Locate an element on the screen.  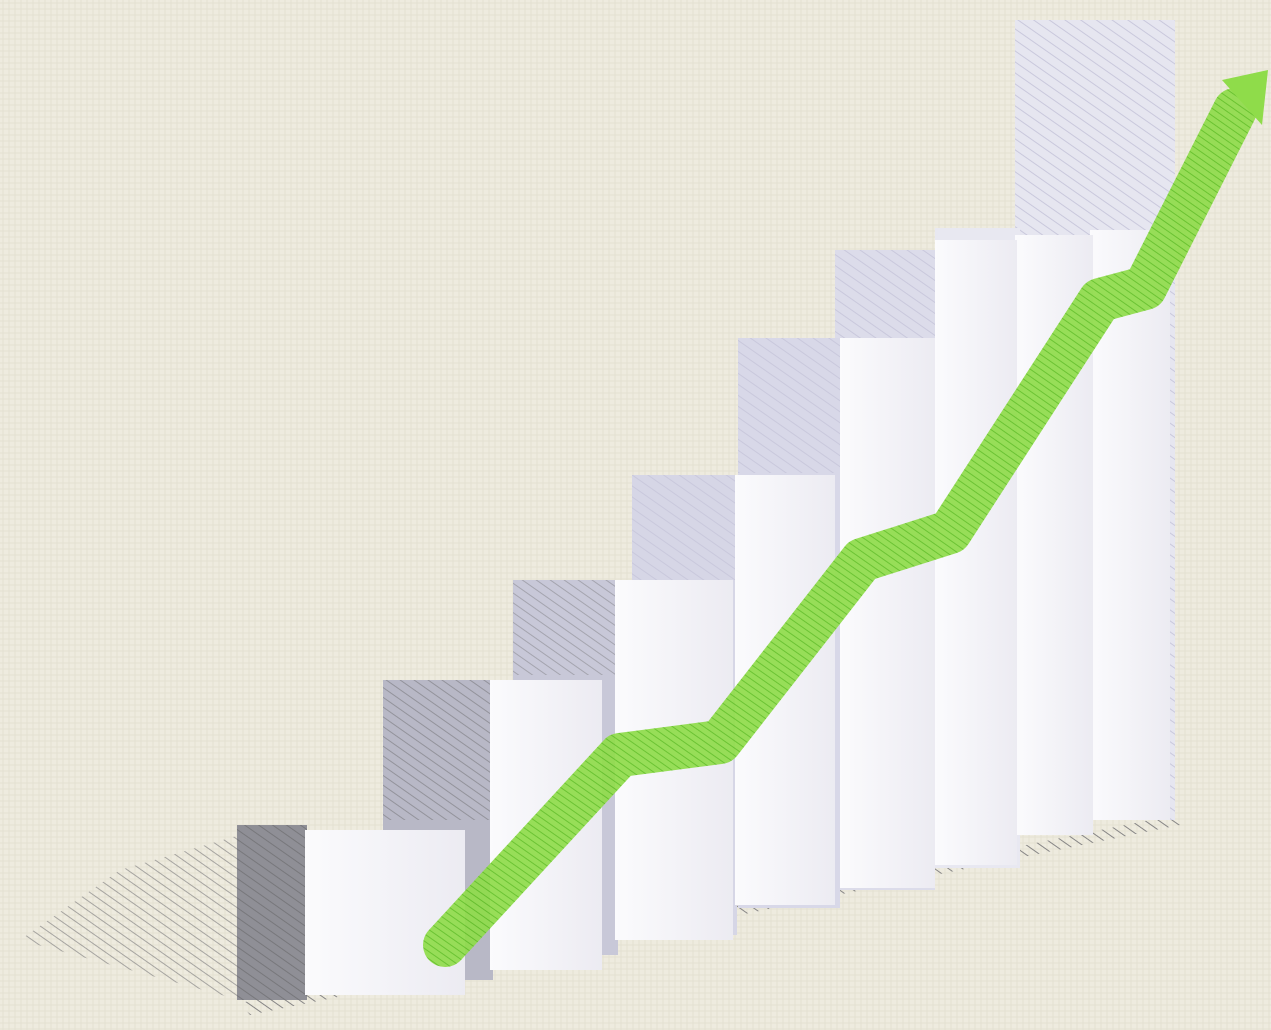
arrow-head is located at coordinates (1245, 97).